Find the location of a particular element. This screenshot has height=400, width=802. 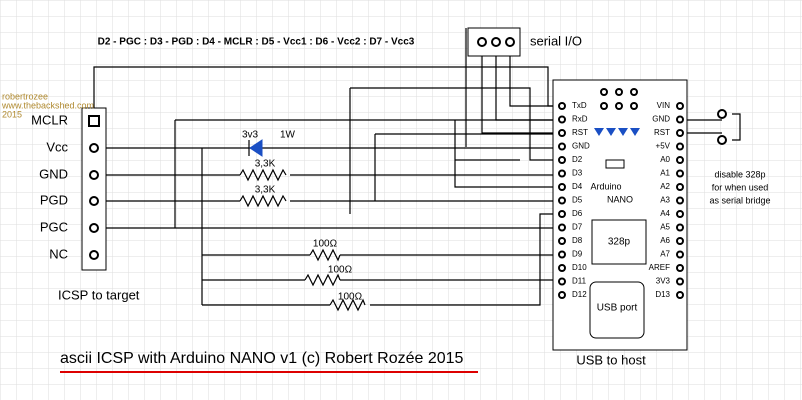

note: for when used is located at coordinates (740, 187).